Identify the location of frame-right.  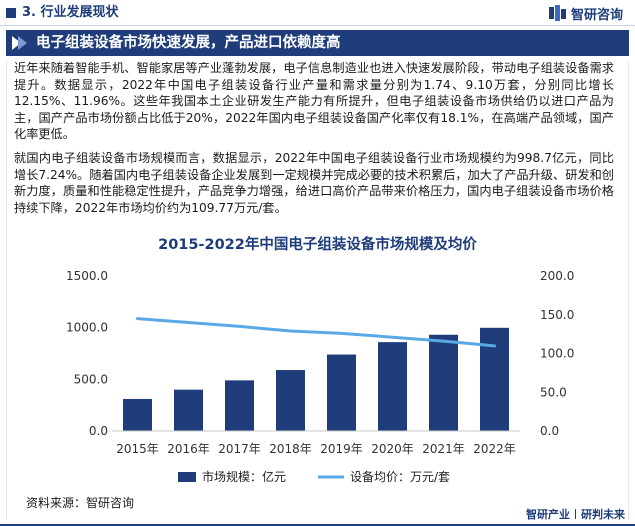
(628, 290).